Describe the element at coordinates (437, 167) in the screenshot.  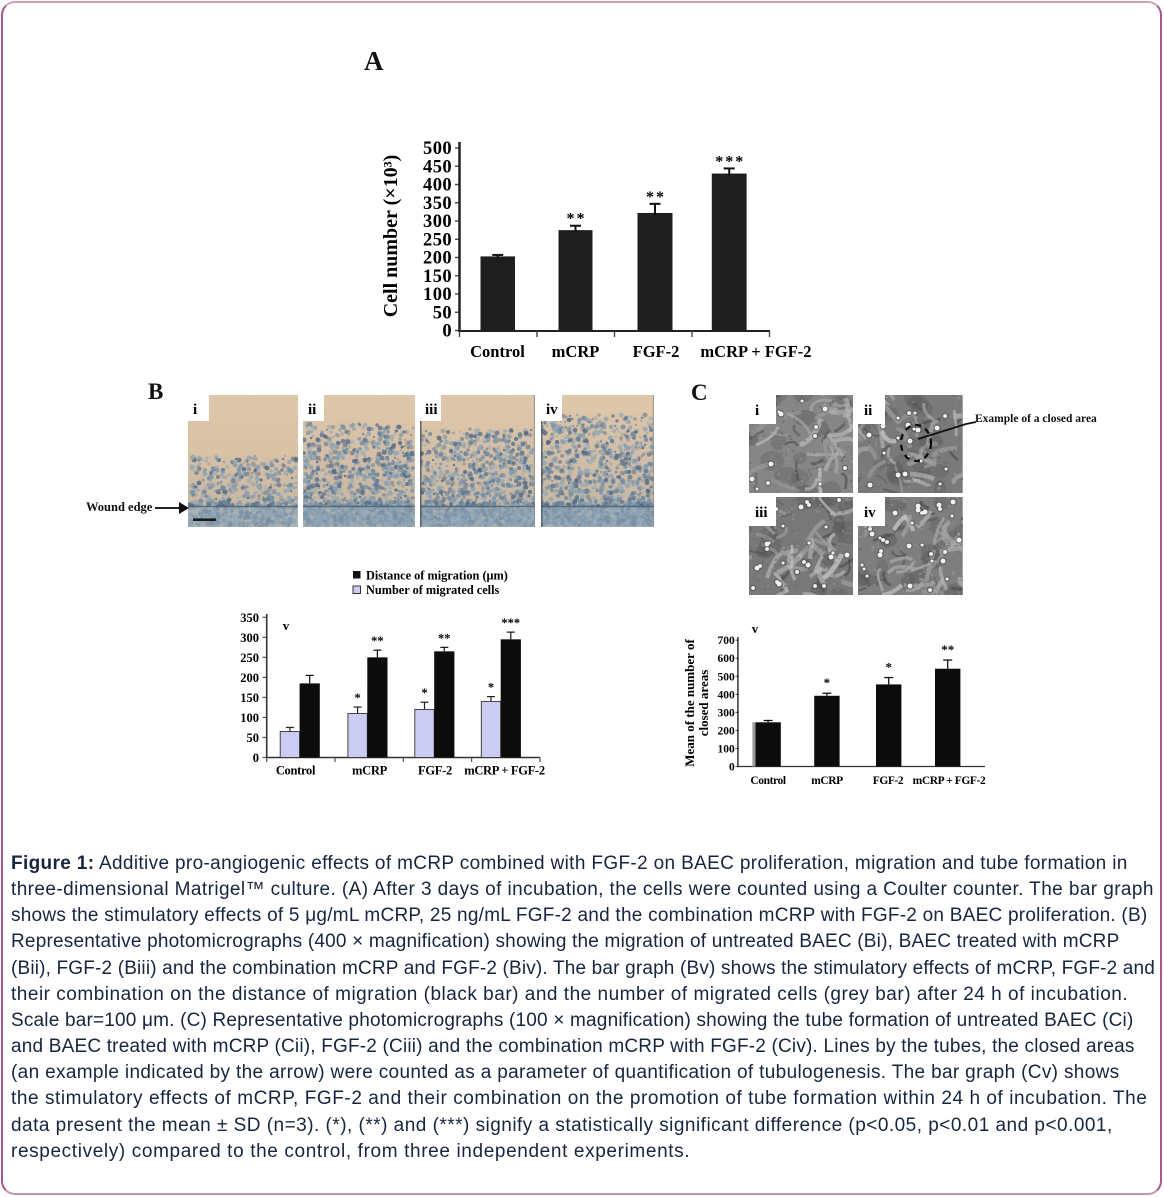
I see `svg-text: 450` at that location.